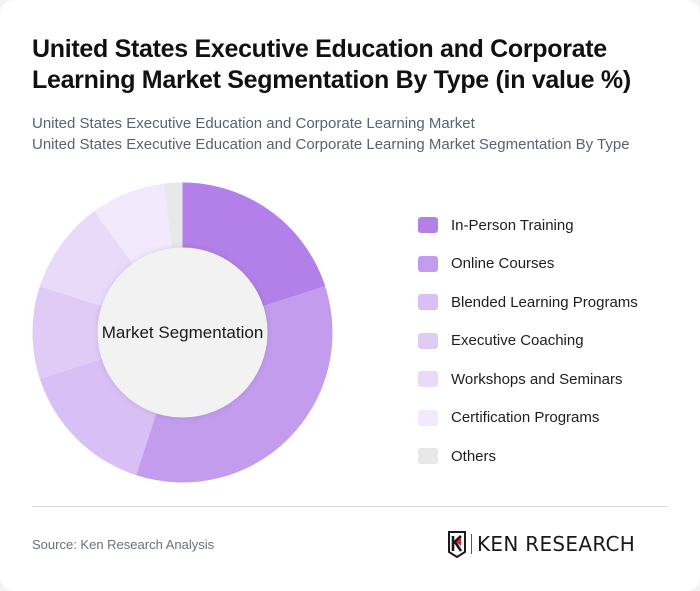 The height and width of the screenshot is (591, 700). Describe the element at coordinates (254, 244) in the screenshot. I see `donut-slice-in-person-training` at that location.